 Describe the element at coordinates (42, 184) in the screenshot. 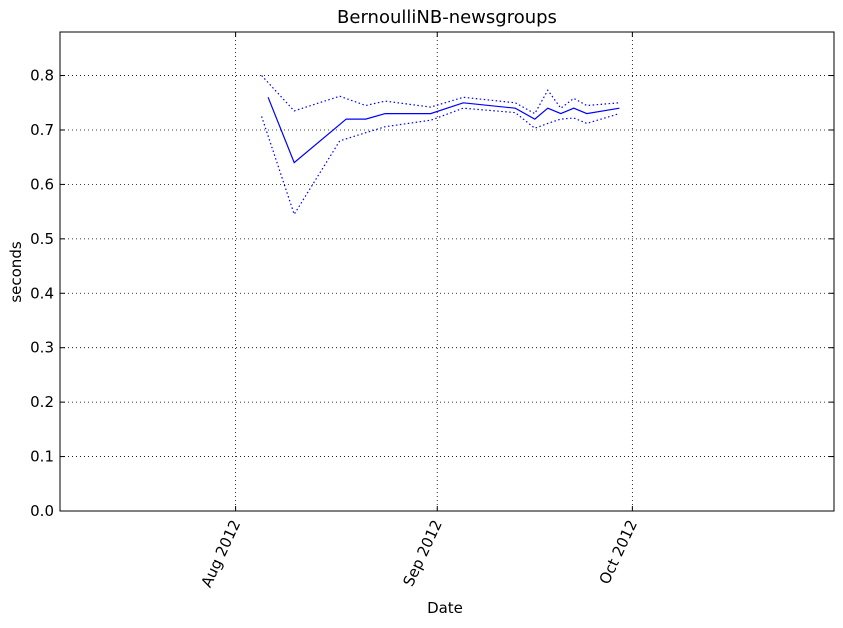

I see `y-tick-label: 0.6` at that location.